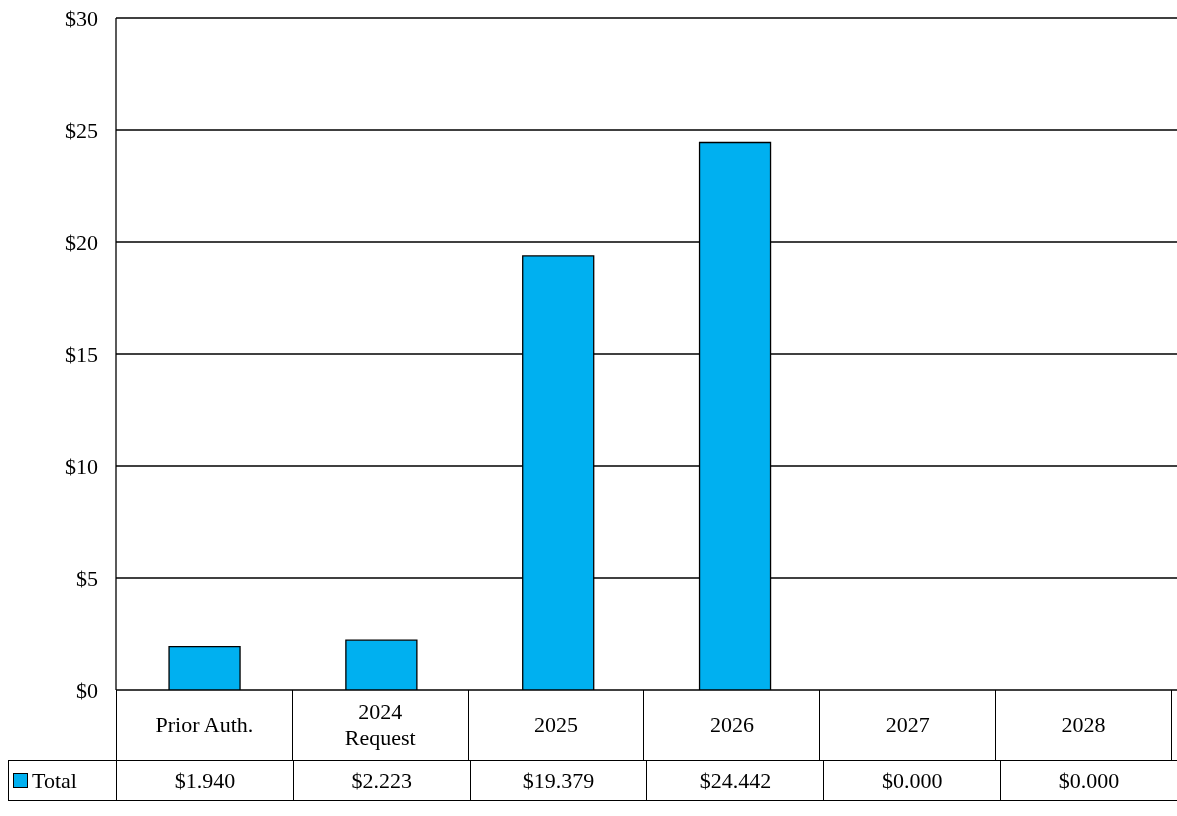  Describe the element at coordinates (907, 725) in the screenshot. I see `x-tick-label: 2027` at that location.